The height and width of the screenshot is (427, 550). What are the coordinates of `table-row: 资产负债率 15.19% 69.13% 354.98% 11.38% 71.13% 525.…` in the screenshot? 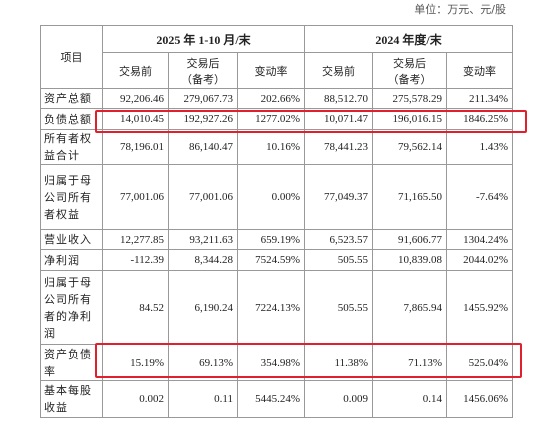 It's located at (277, 362).